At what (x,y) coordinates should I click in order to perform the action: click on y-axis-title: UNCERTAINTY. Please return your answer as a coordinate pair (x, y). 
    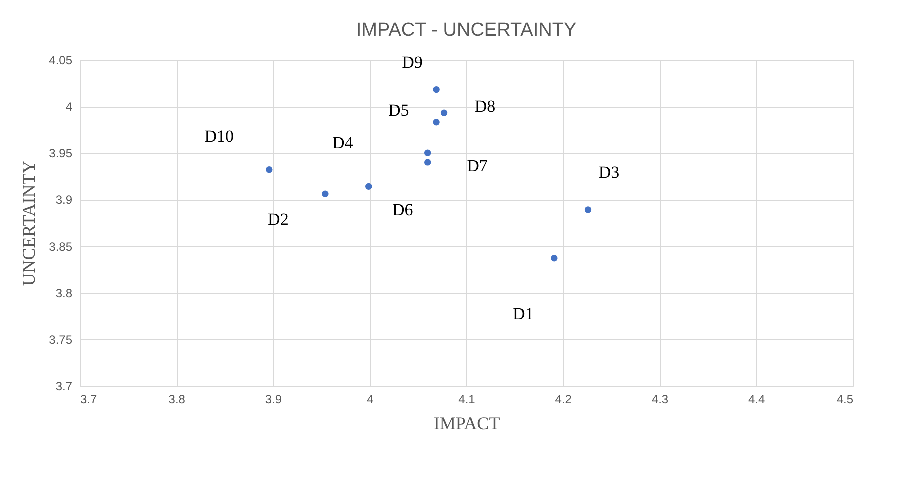
    Looking at the image, I should click on (29, 223).